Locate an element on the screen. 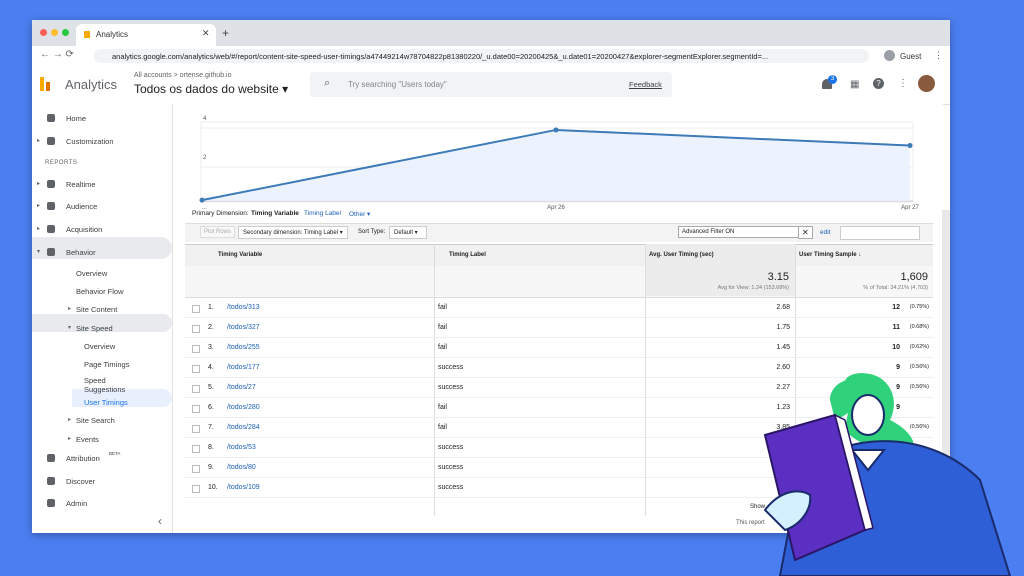 Image resolution: width=1024 pixels, height=576 pixels. primary-dimension: Timing Variable is located at coordinates (275, 213).